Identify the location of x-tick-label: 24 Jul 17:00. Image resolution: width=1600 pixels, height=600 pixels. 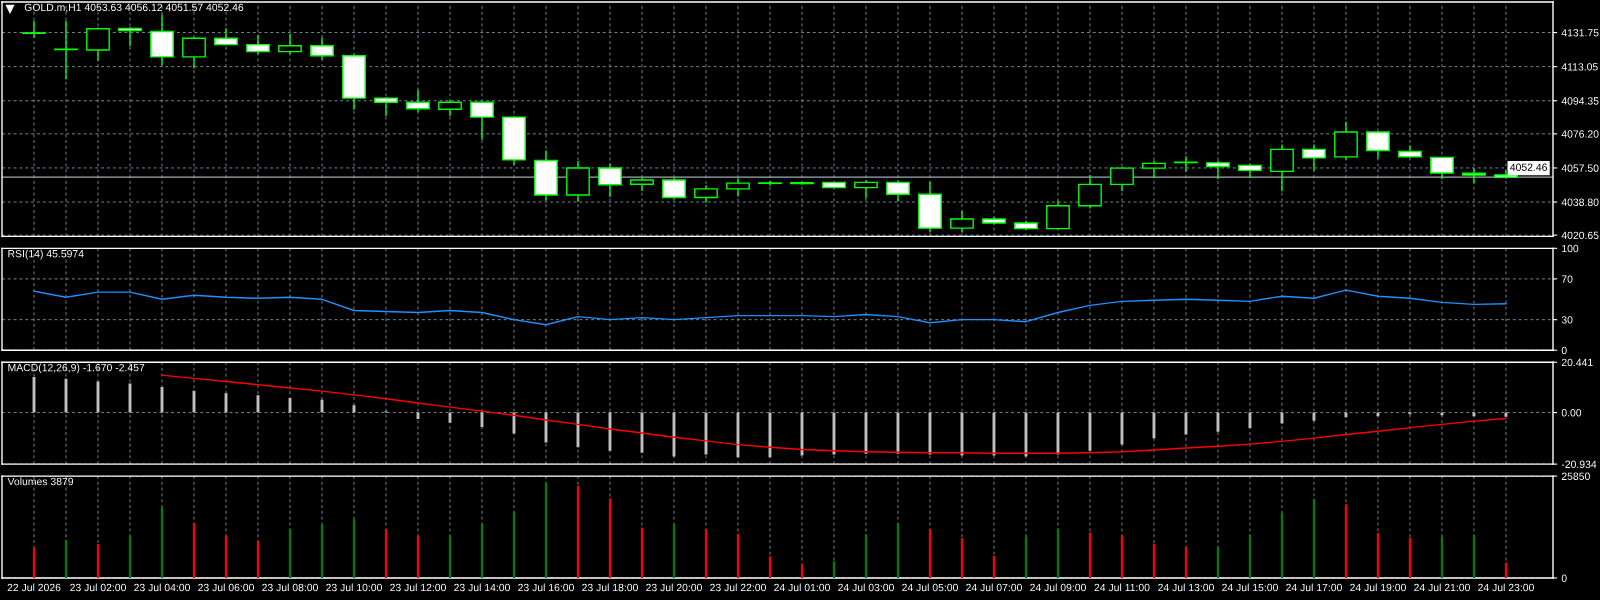
(1314, 587).